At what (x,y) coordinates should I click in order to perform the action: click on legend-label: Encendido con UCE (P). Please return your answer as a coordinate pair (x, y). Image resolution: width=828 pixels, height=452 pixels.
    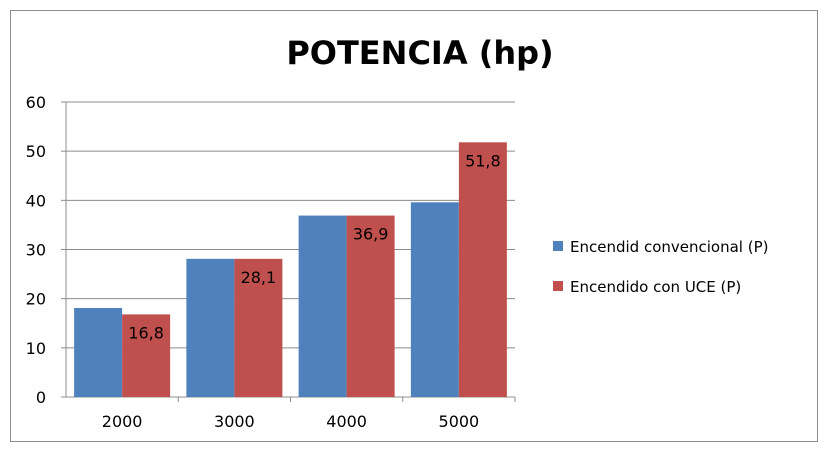
    Looking at the image, I should click on (655, 287).